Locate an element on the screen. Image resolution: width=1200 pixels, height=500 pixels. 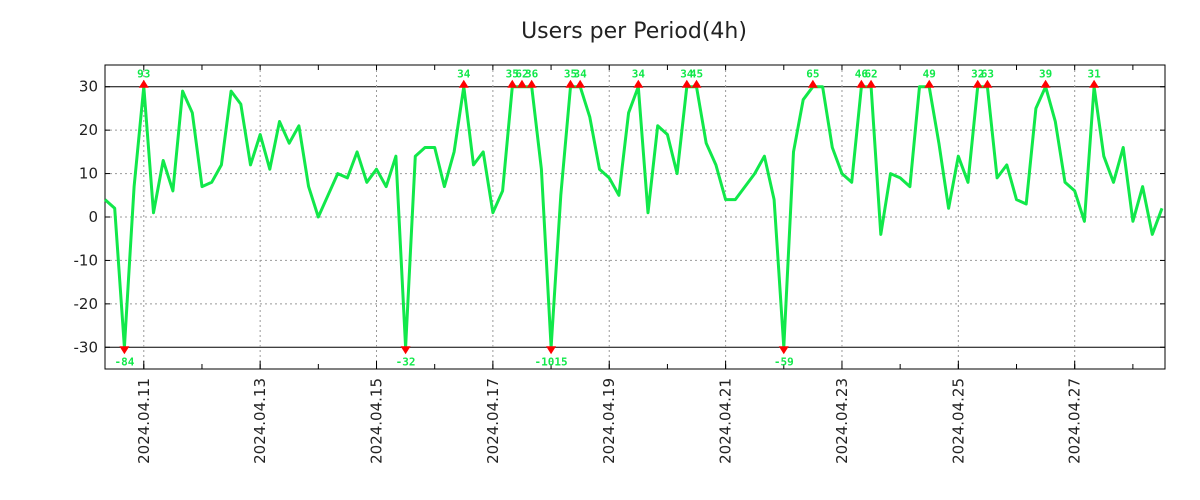
clip-value-label: 93 is located at coordinates (143, 74).